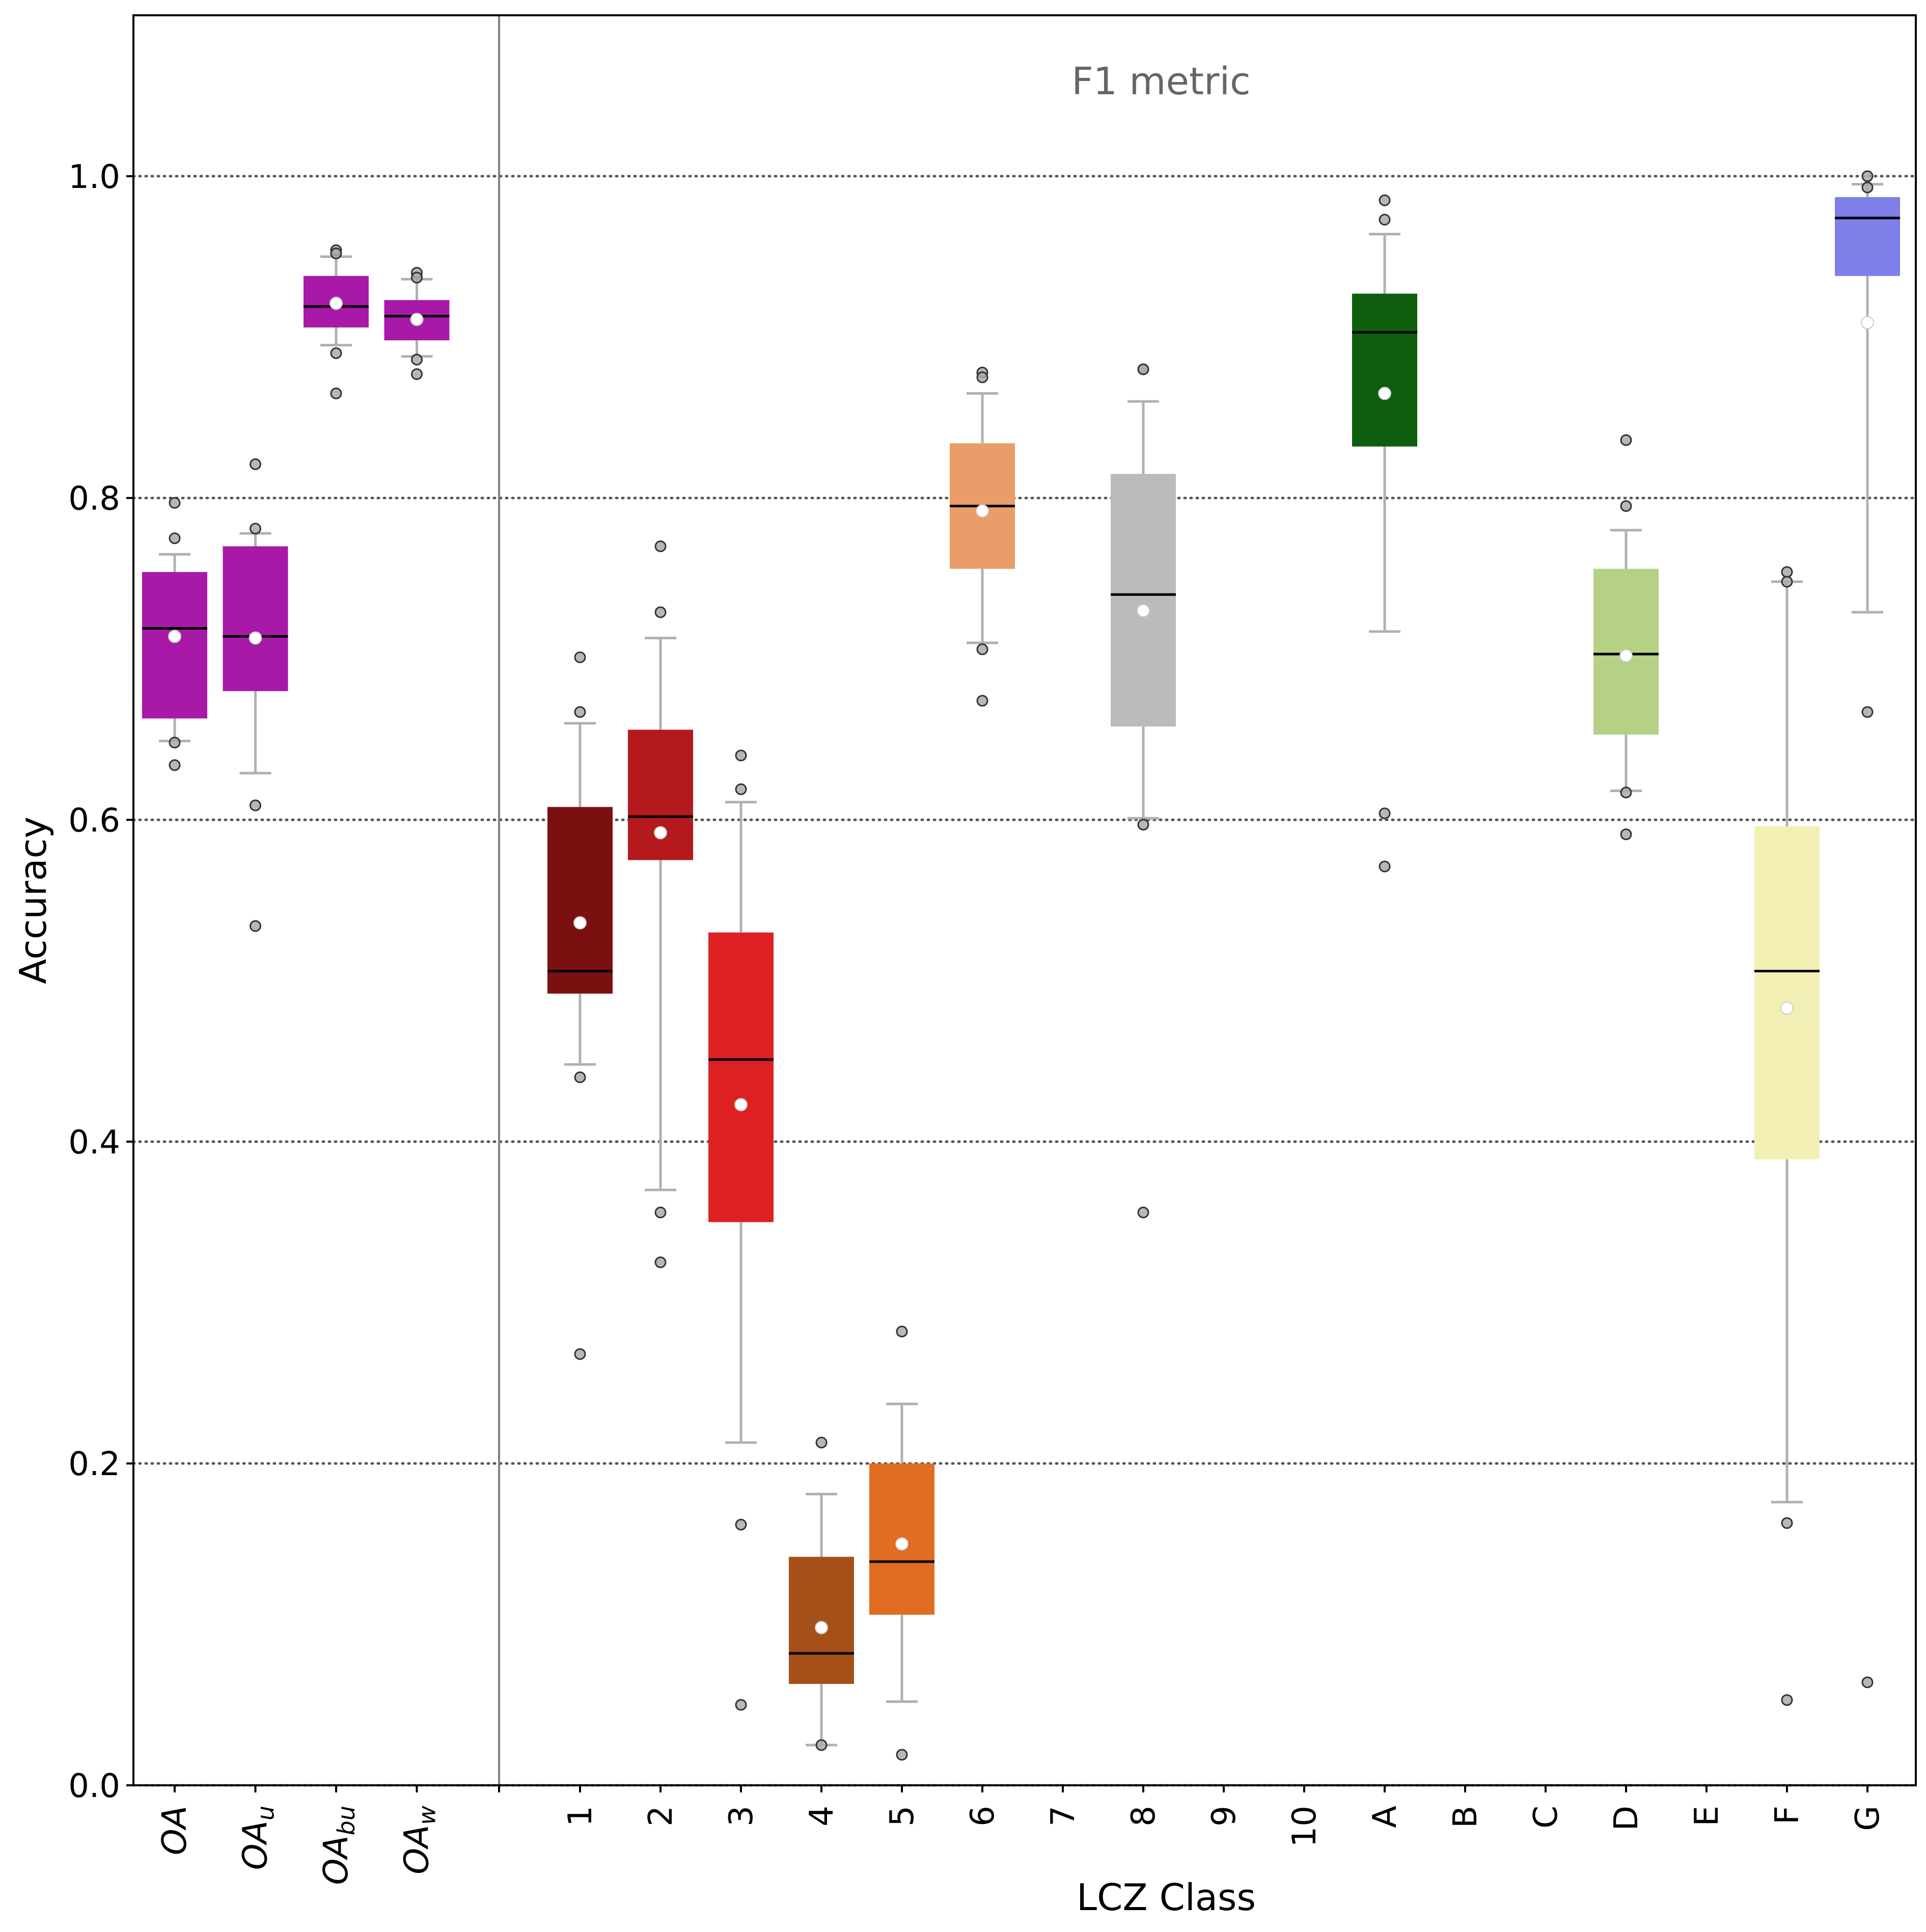  What do you see at coordinates (417, 323) in the screenshot?
I see `box-oa-w` at bounding box center [417, 323].